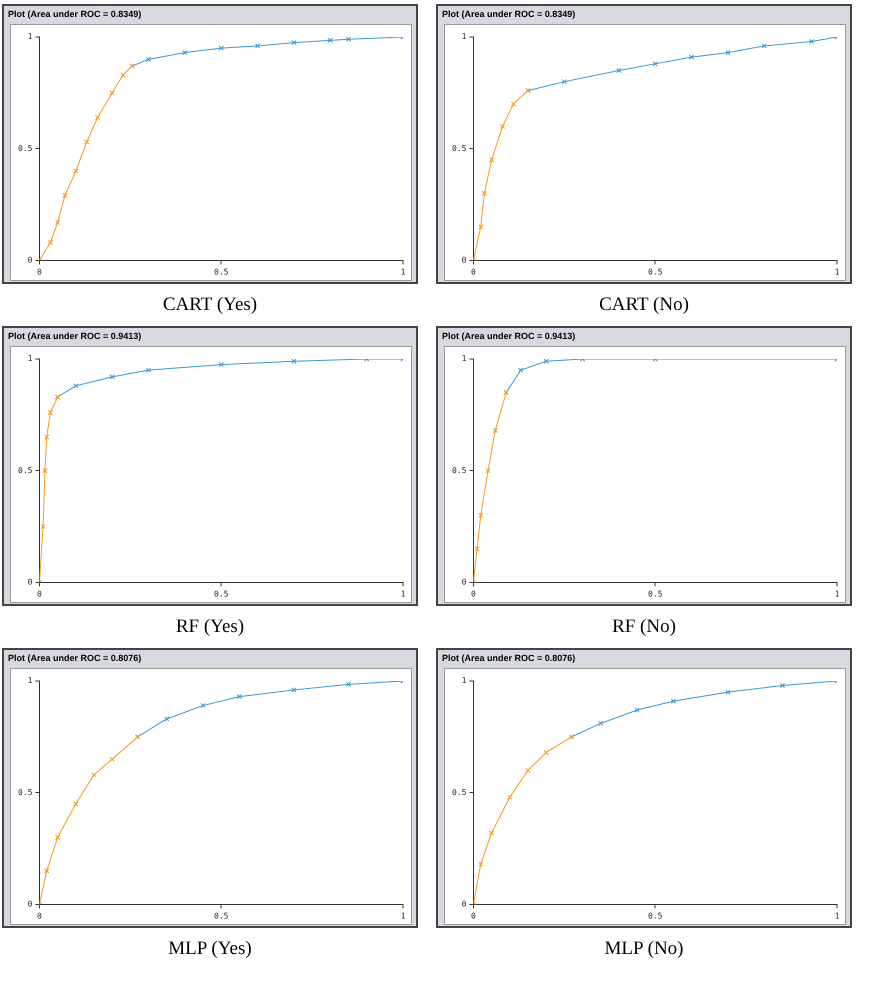 Image resolution: width=869 pixels, height=983 pixels. I want to click on text: RF (No), so click(644, 627).